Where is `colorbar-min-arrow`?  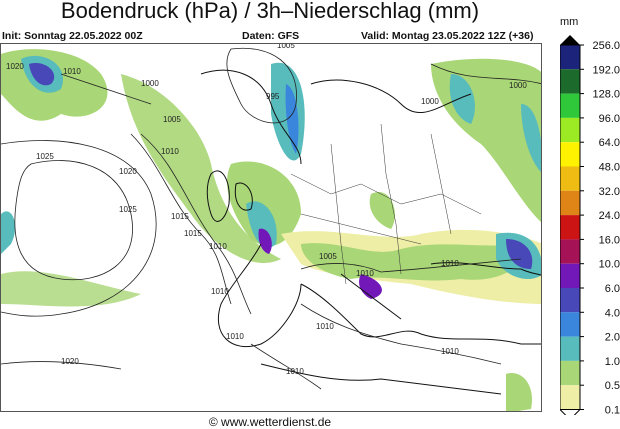
colorbar-min-arrow is located at coordinates (571, 412).